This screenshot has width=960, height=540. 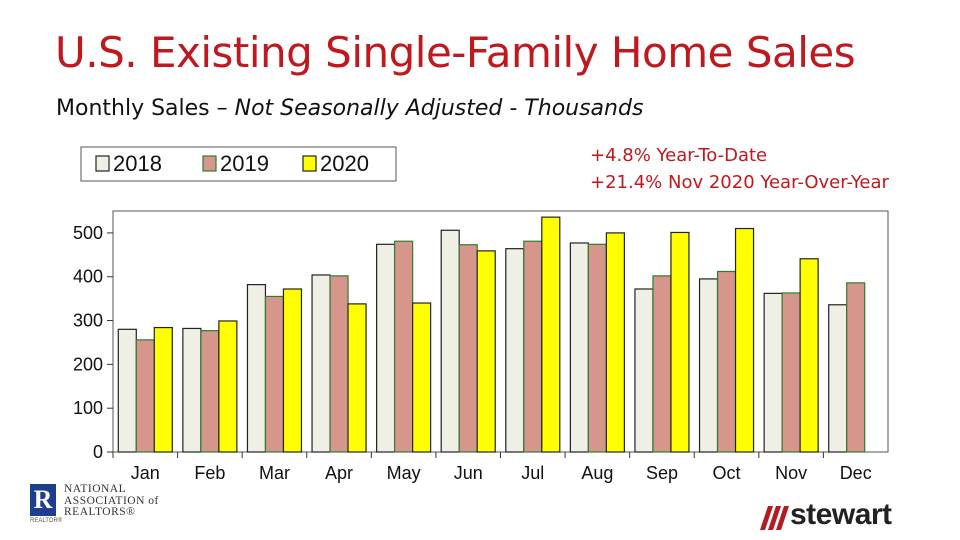 I want to click on x-tick-label: Feb, so click(x=209, y=473).